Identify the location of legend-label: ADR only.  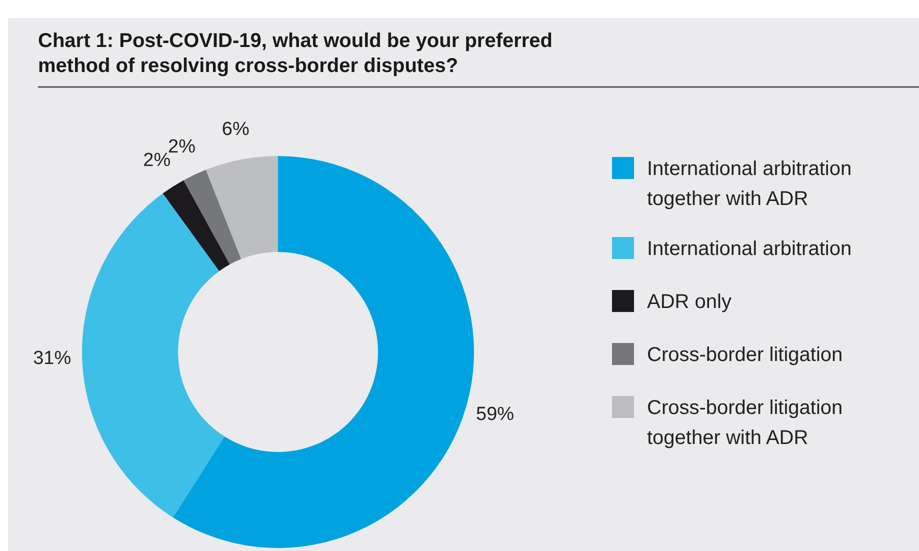
(689, 302).